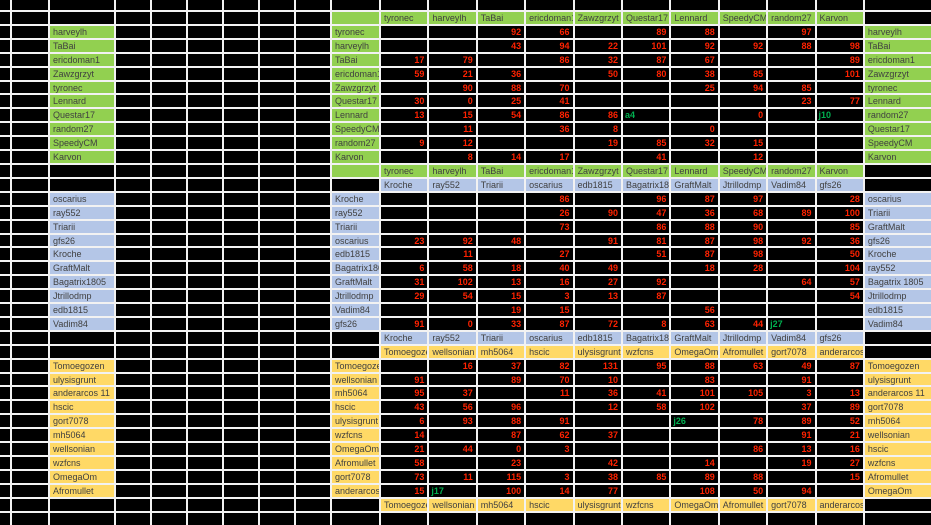  What do you see at coordinates (82, 254) in the screenshot?
I see `row-label-left: Kroche` at bounding box center [82, 254].